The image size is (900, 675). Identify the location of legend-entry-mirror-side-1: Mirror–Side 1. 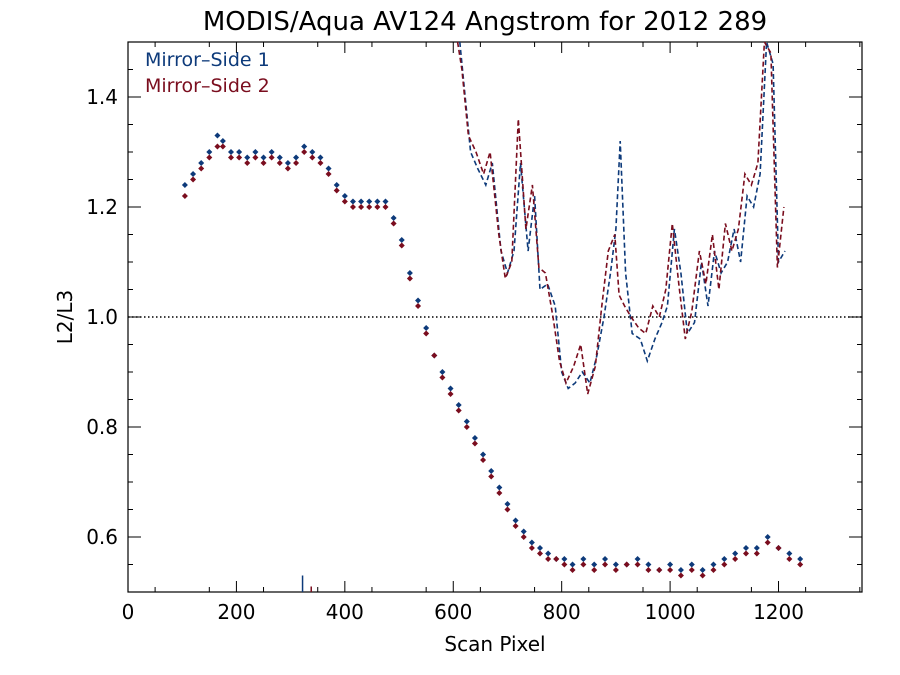
(207, 60).